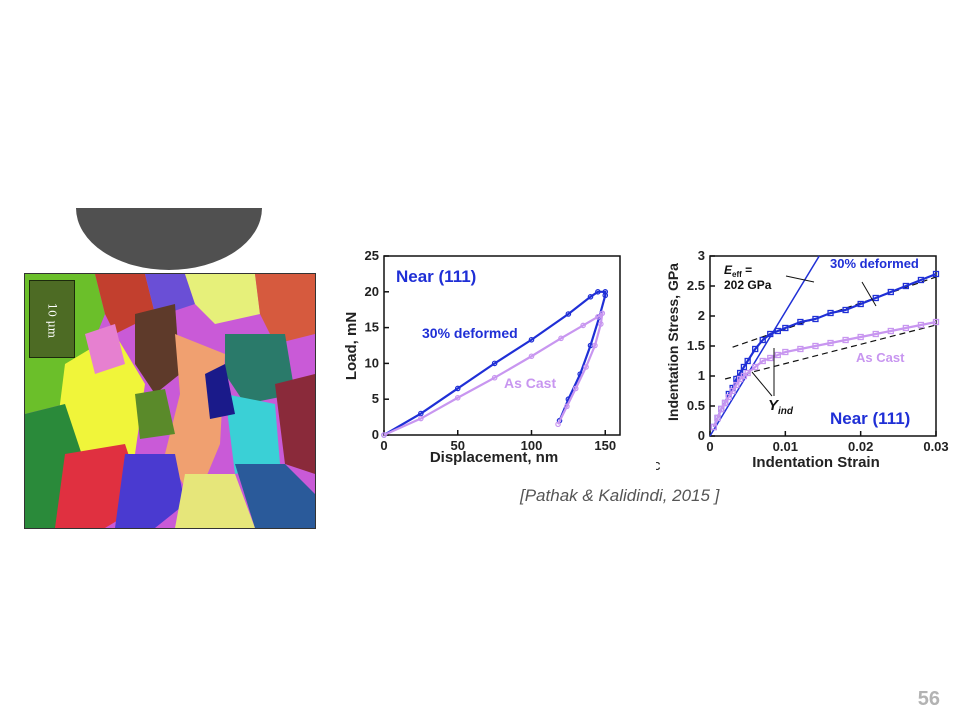 The height and width of the screenshot is (720, 960). What do you see at coordinates (696, 405) in the screenshot?
I see `y-tick-label: 0.5` at bounding box center [696, 405].